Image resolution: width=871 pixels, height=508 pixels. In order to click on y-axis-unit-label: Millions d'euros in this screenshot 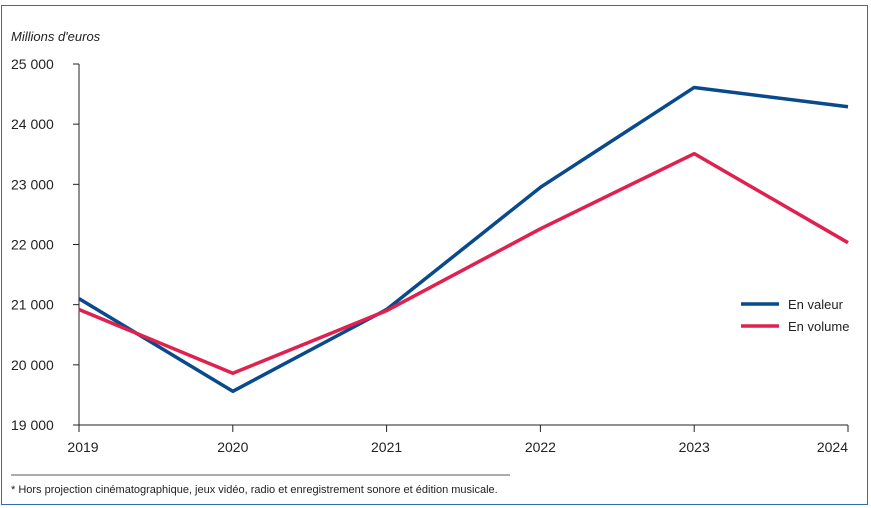, I will do `click(56, 36)`.